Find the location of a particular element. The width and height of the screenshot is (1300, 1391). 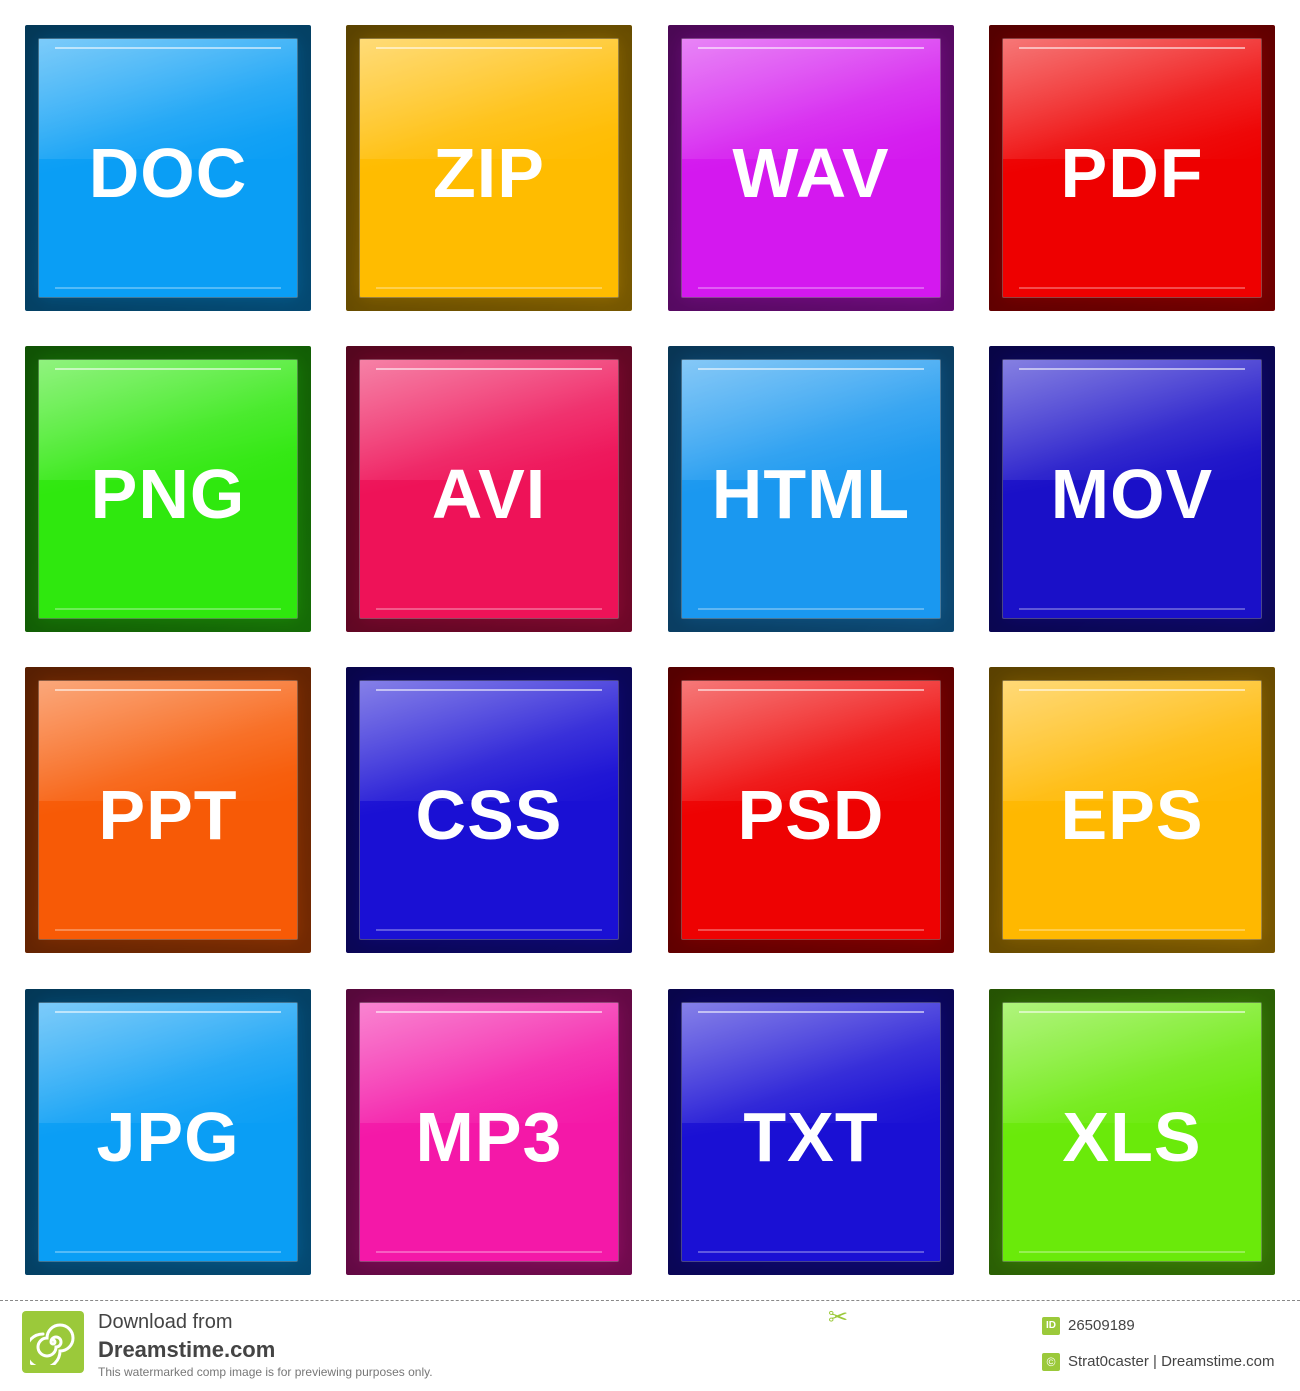

tile-label: CSS is located at coordinates (489, 815).